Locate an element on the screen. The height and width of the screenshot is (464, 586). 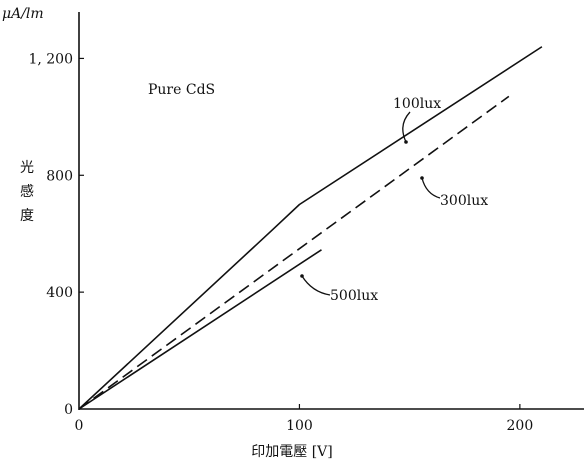
series-line-500lux is located at coordinates (200, 329).